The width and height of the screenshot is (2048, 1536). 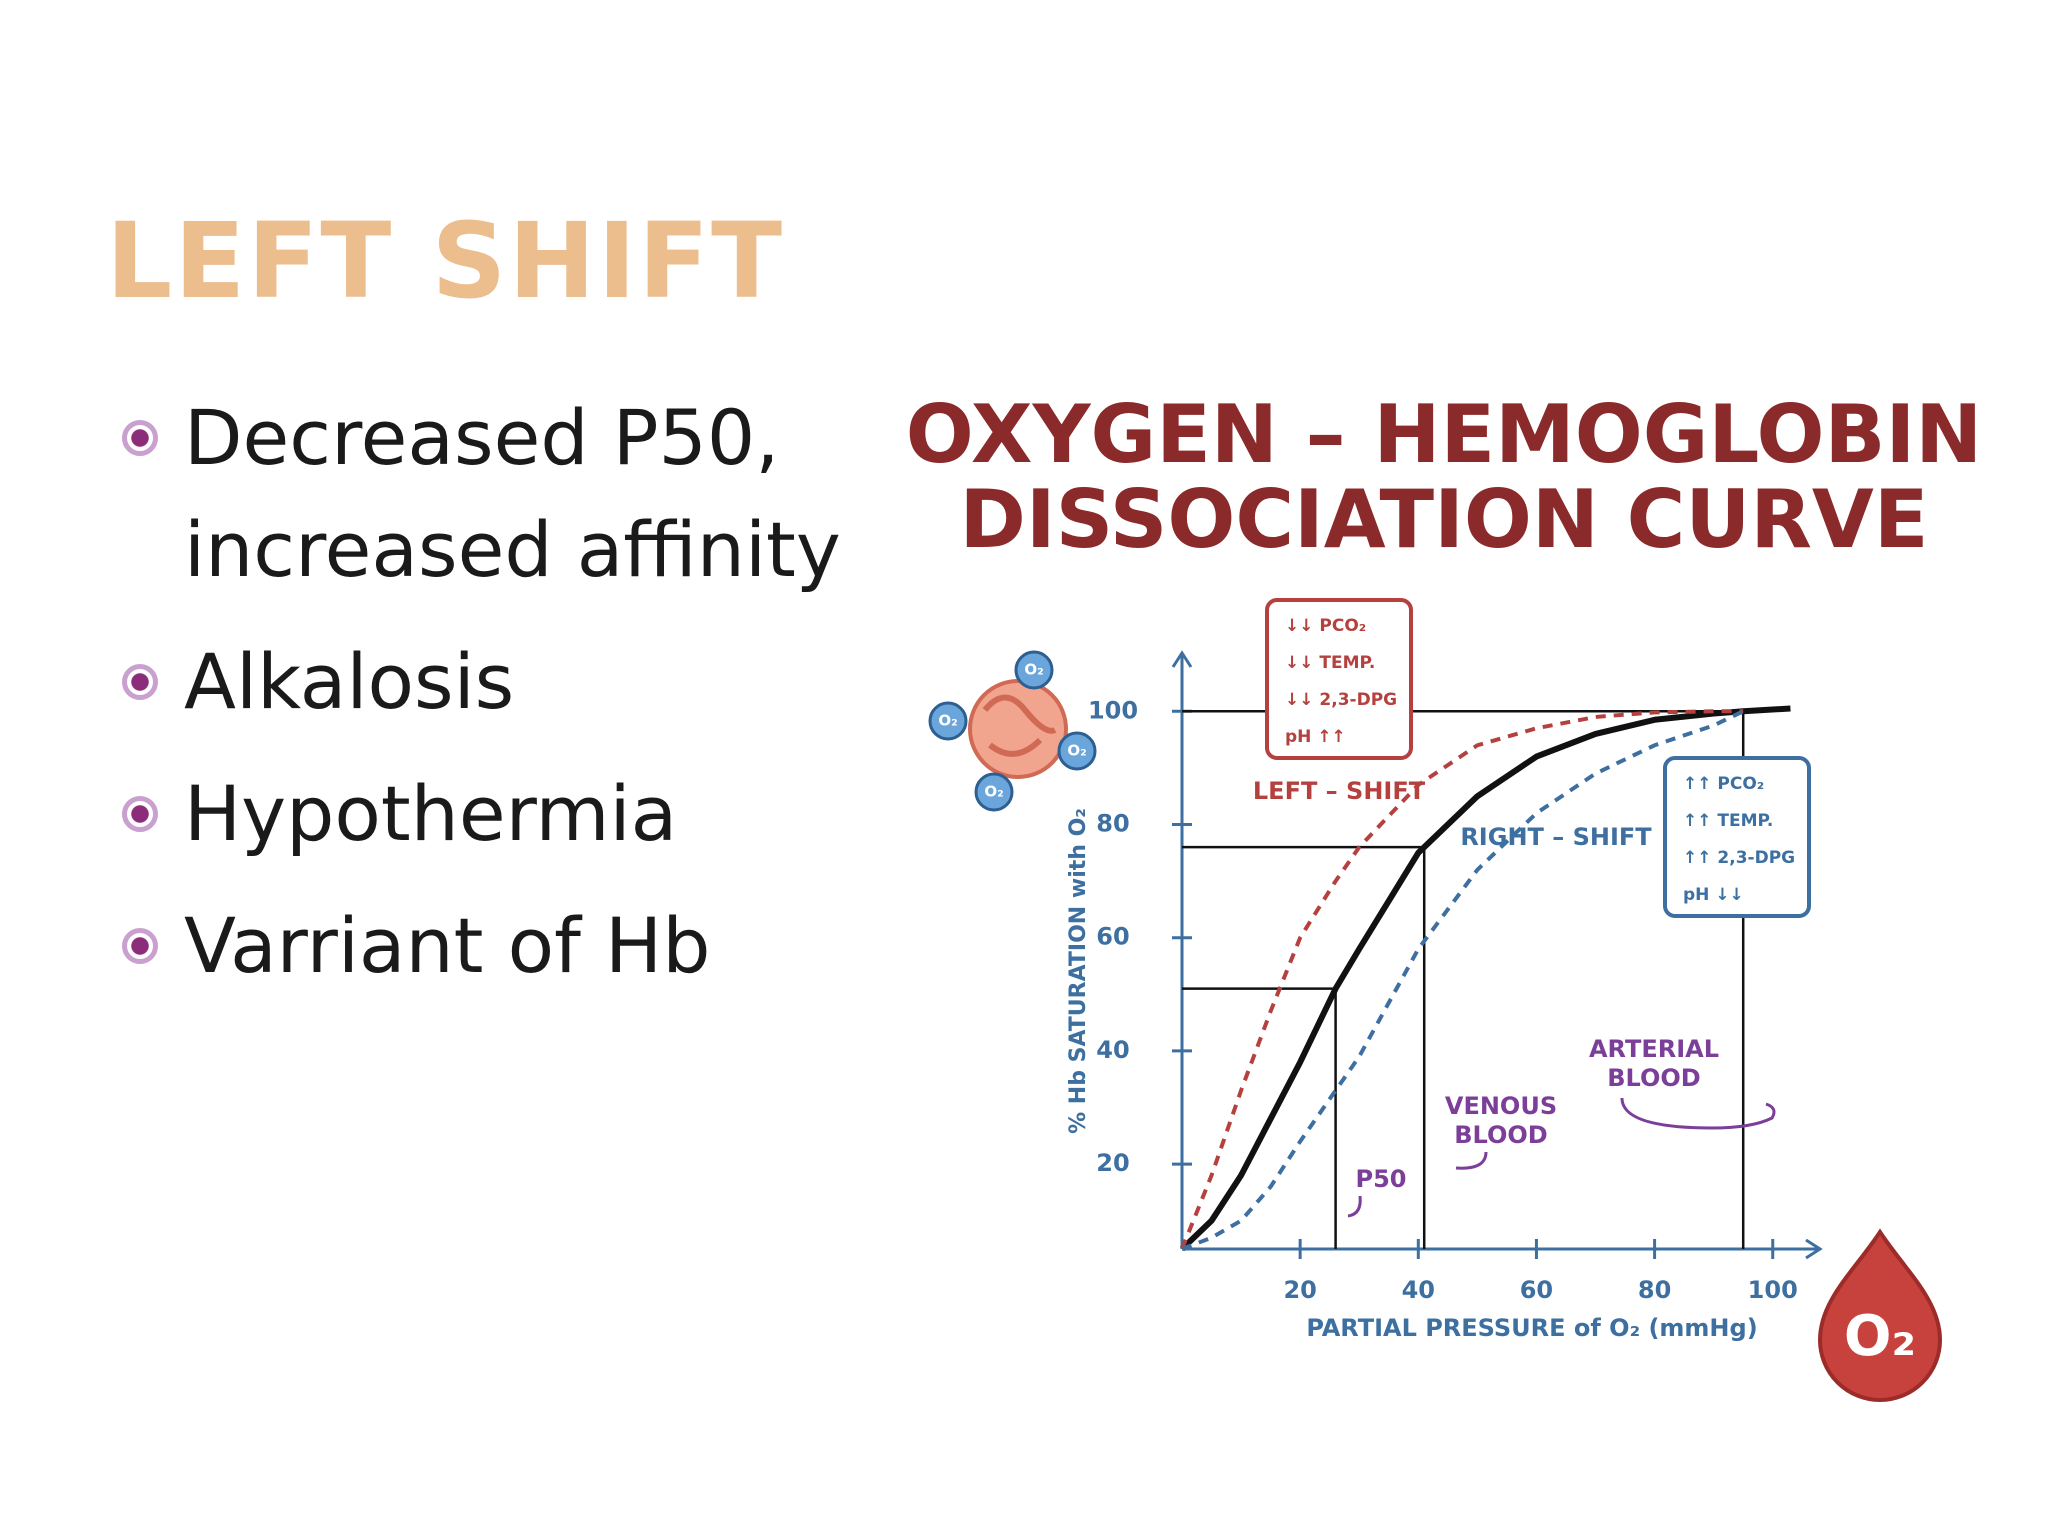 I want to click on annotation: P50, so click(x=1381, y=1179).